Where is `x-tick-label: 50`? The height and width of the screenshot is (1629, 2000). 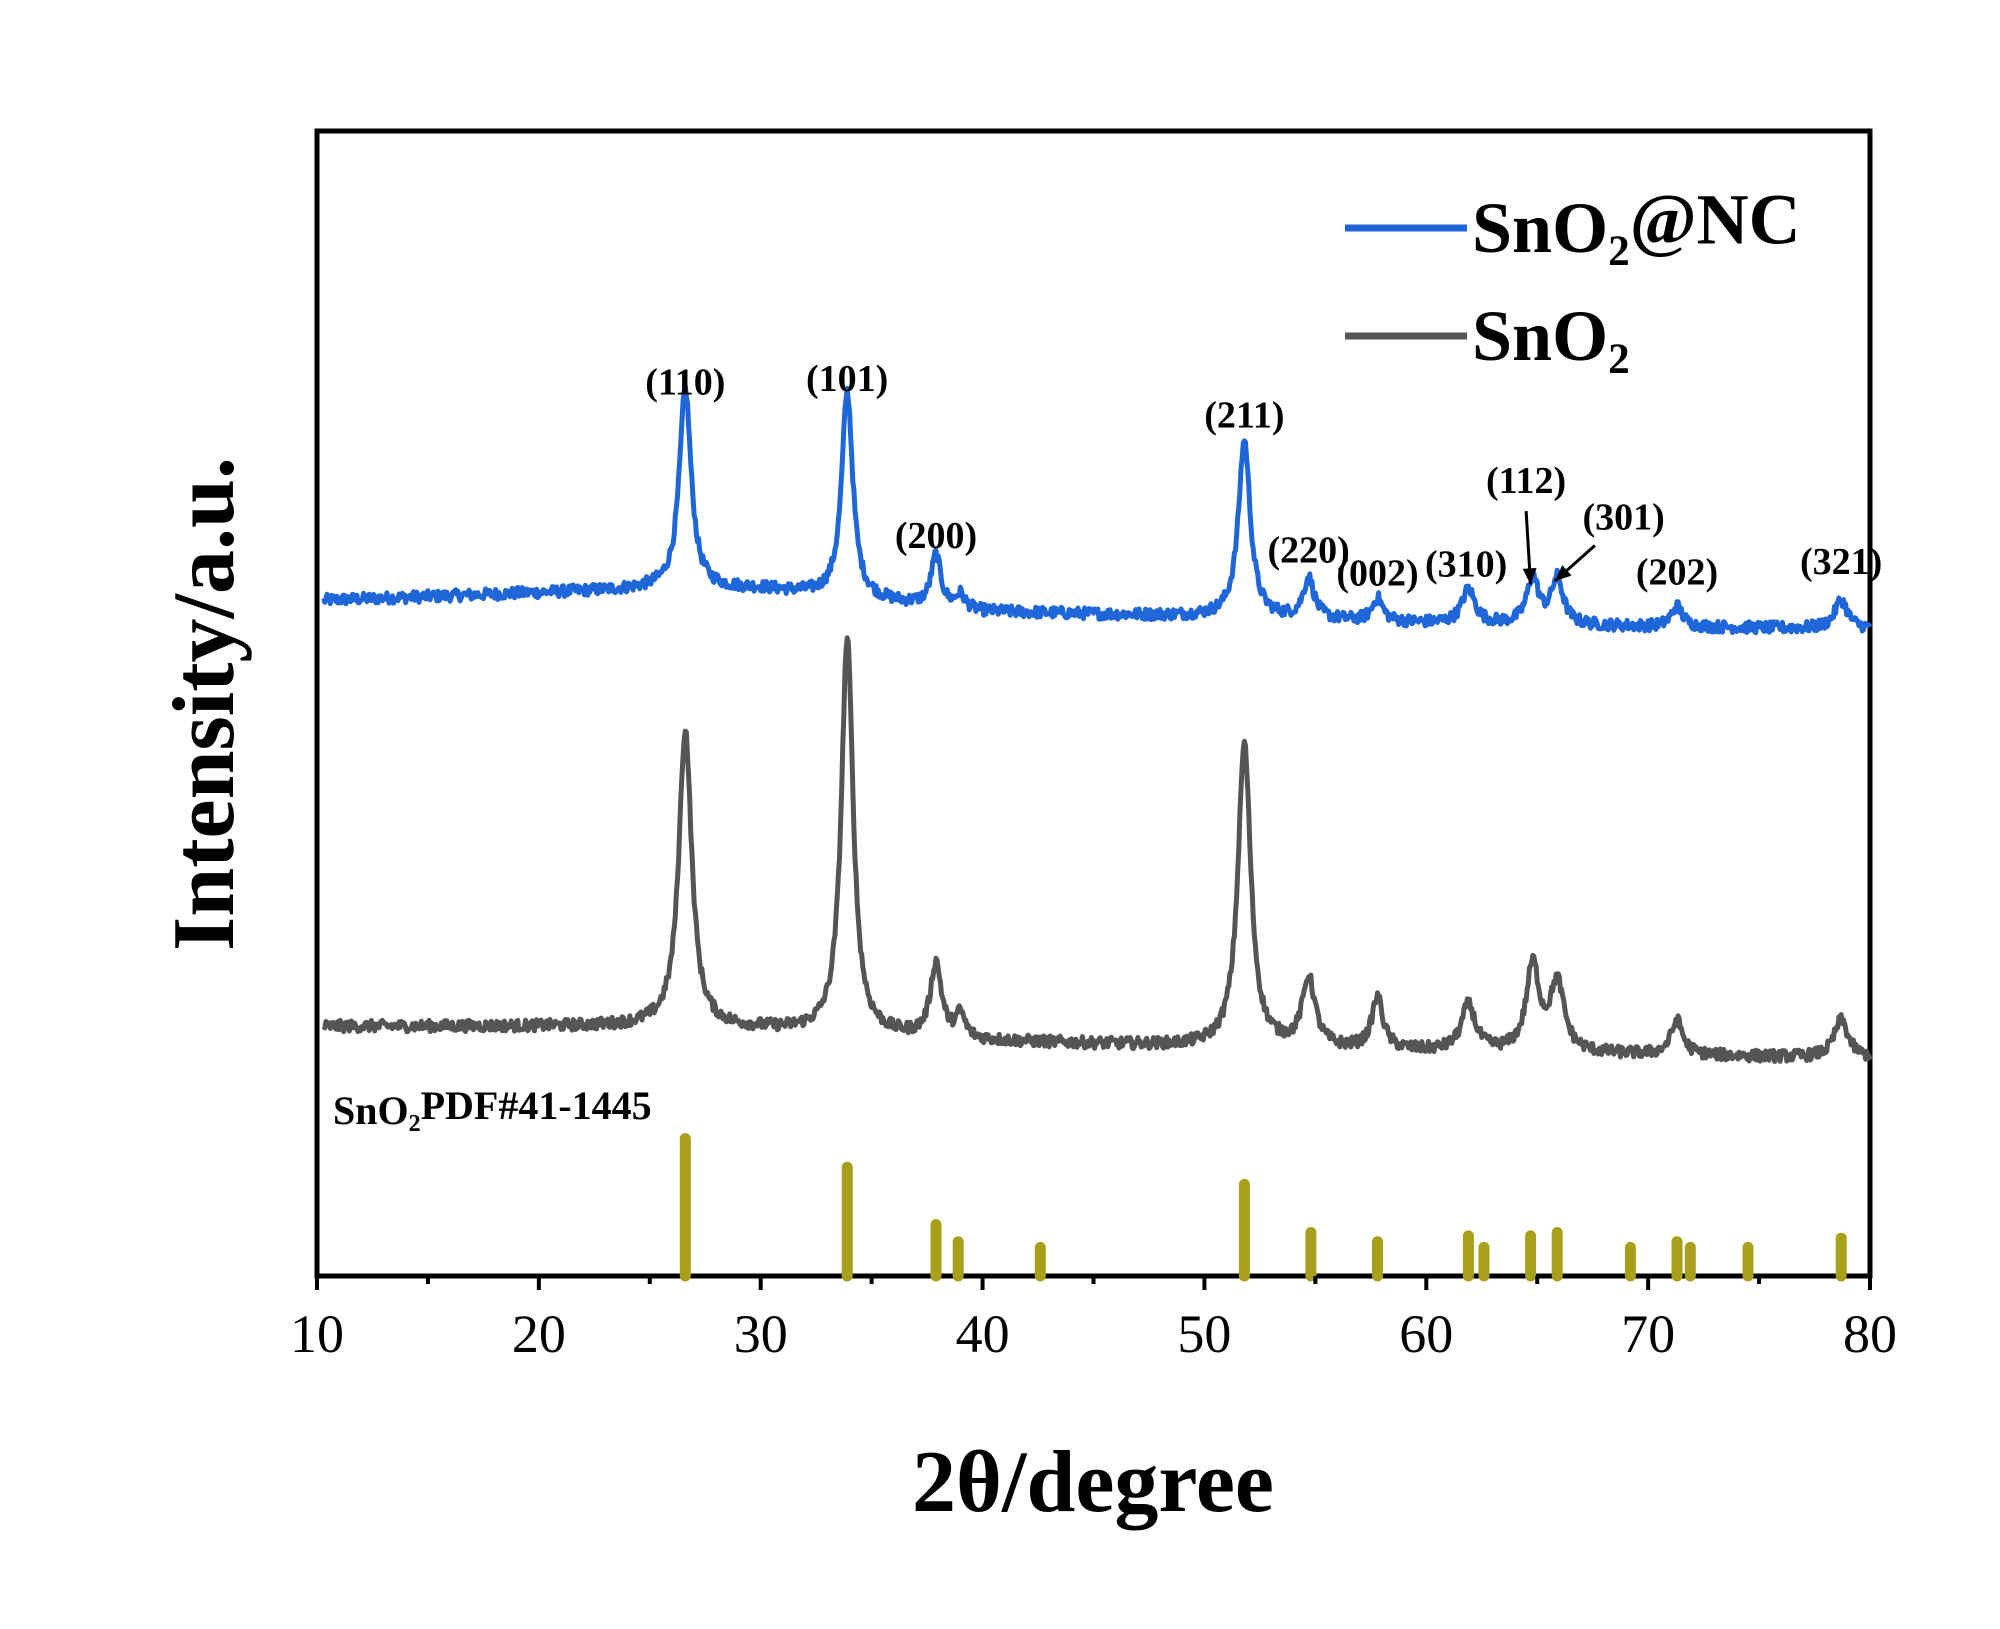
x-tick-label: 50 is located at coordinates (1204, 1334).